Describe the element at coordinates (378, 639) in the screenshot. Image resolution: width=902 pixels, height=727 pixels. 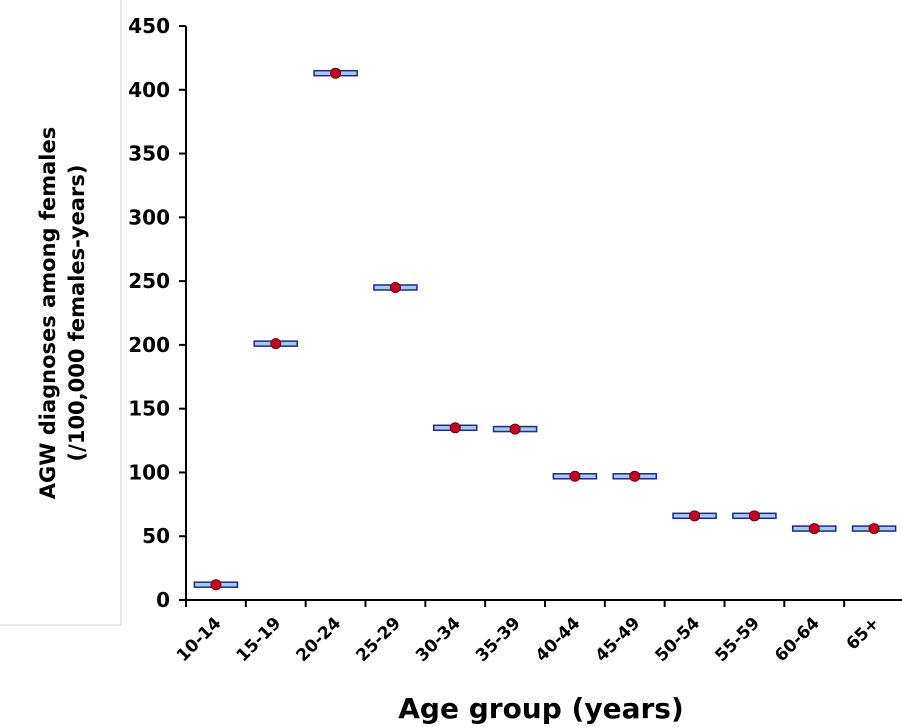
I see `x-tick-label: 25-29` at that location.